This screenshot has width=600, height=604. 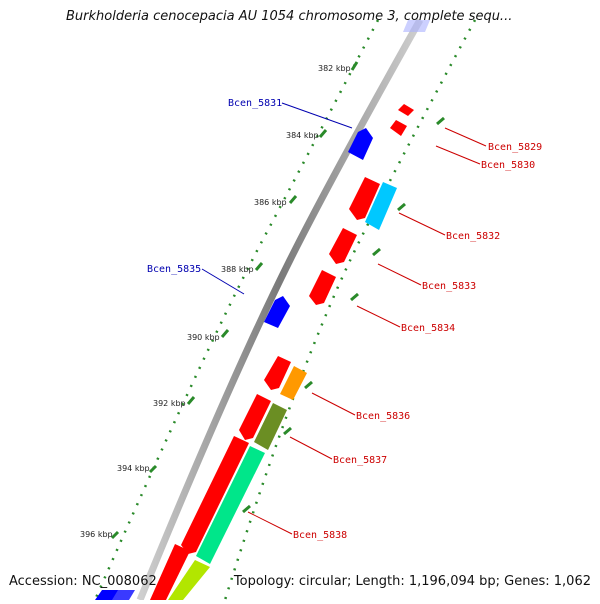 I want to click on gene-label-Bcen_5830: Bcen_5830, so click(x=508, y=165).